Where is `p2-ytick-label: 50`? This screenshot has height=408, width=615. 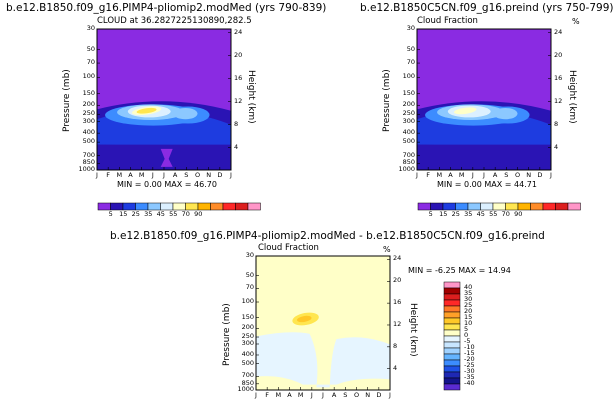
p2-ytick-label: 50 is located at coordinates (249, 274).